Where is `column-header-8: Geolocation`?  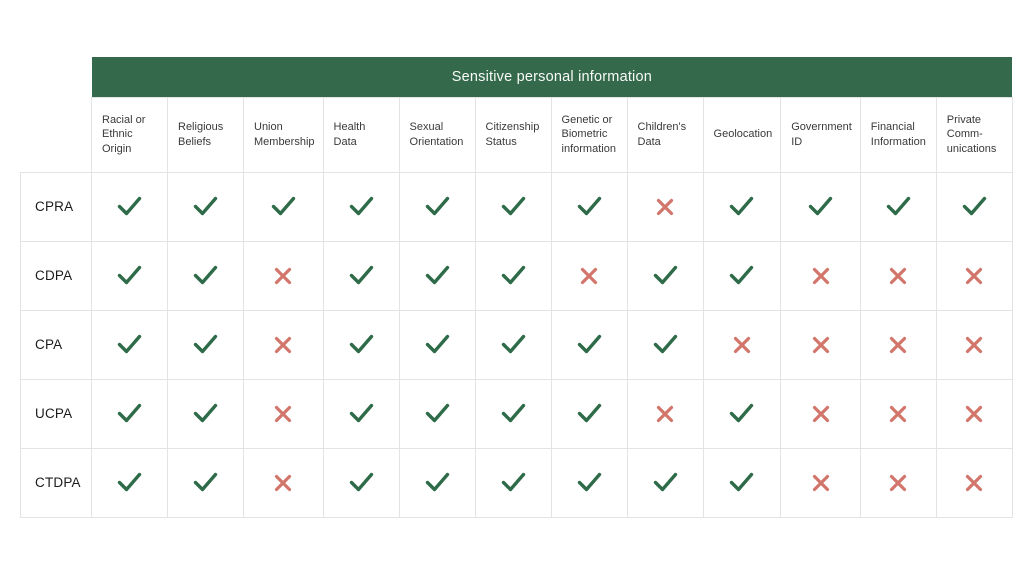 column-header-8: Geolocation is located at coordinates (742, 134).